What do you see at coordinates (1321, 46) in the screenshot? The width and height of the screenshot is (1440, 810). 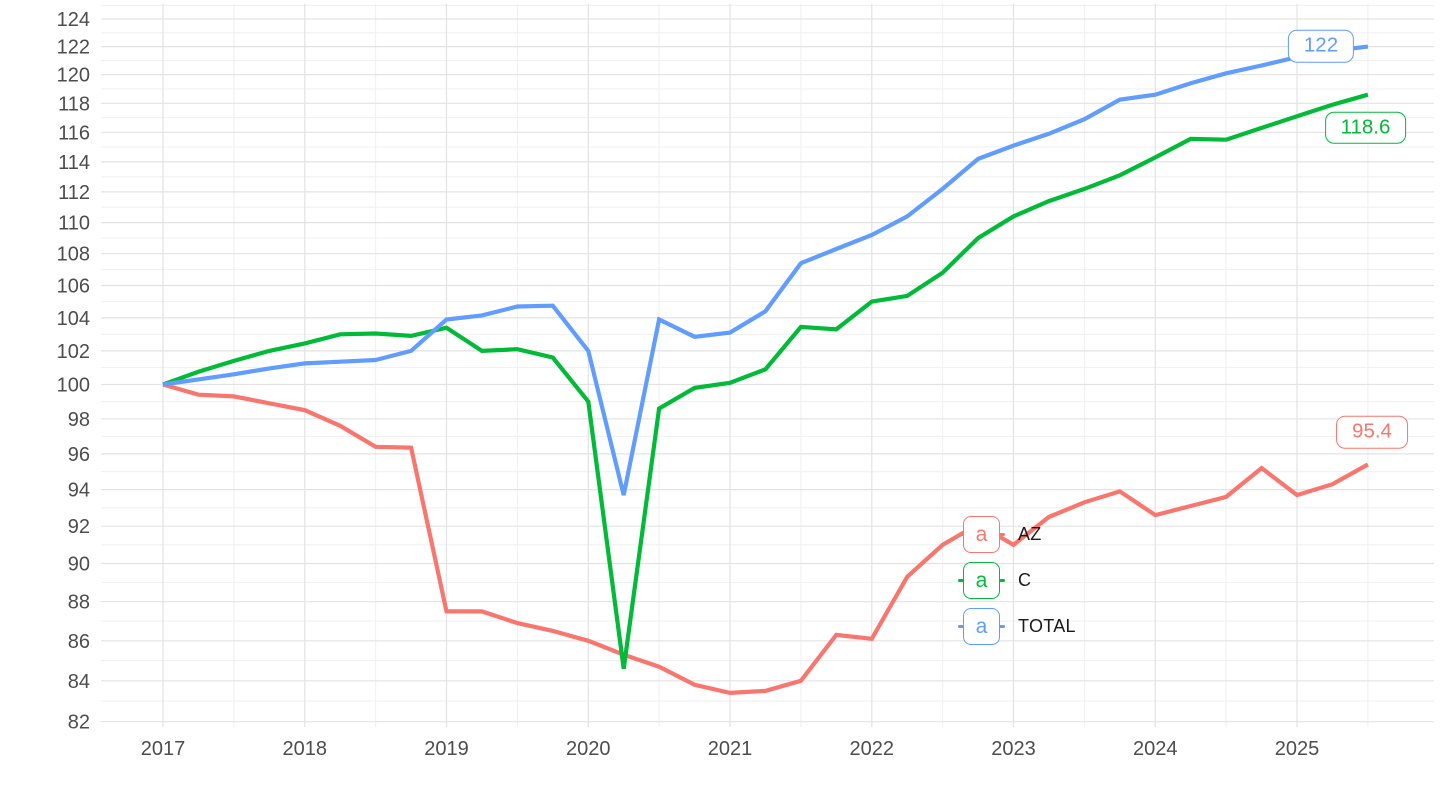 I see `end-label-total: 122` at bounding box center [1321, 46].